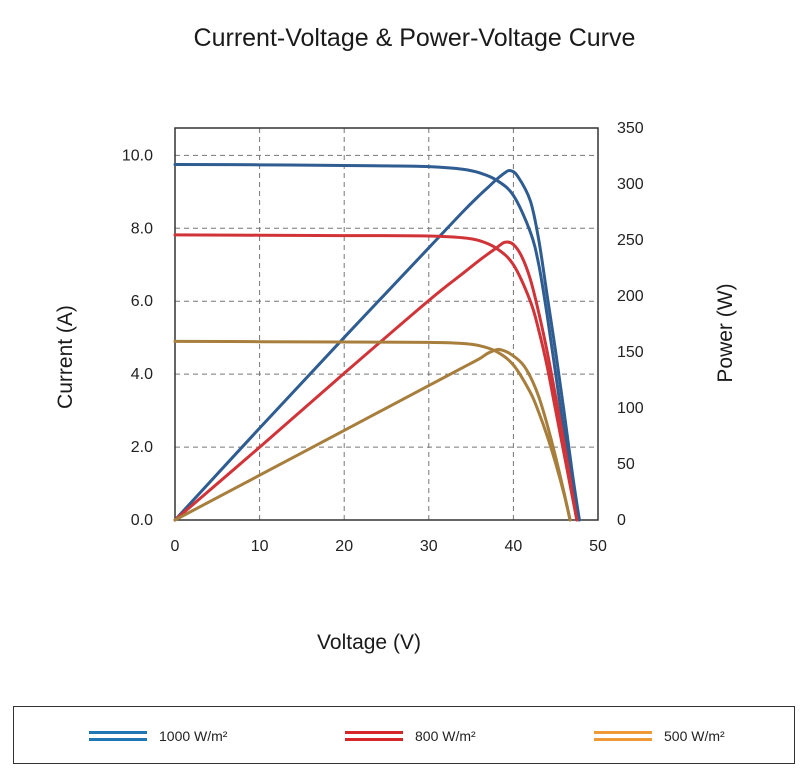  I want to click on y-axis-label: Current (A), so click(65, 357).